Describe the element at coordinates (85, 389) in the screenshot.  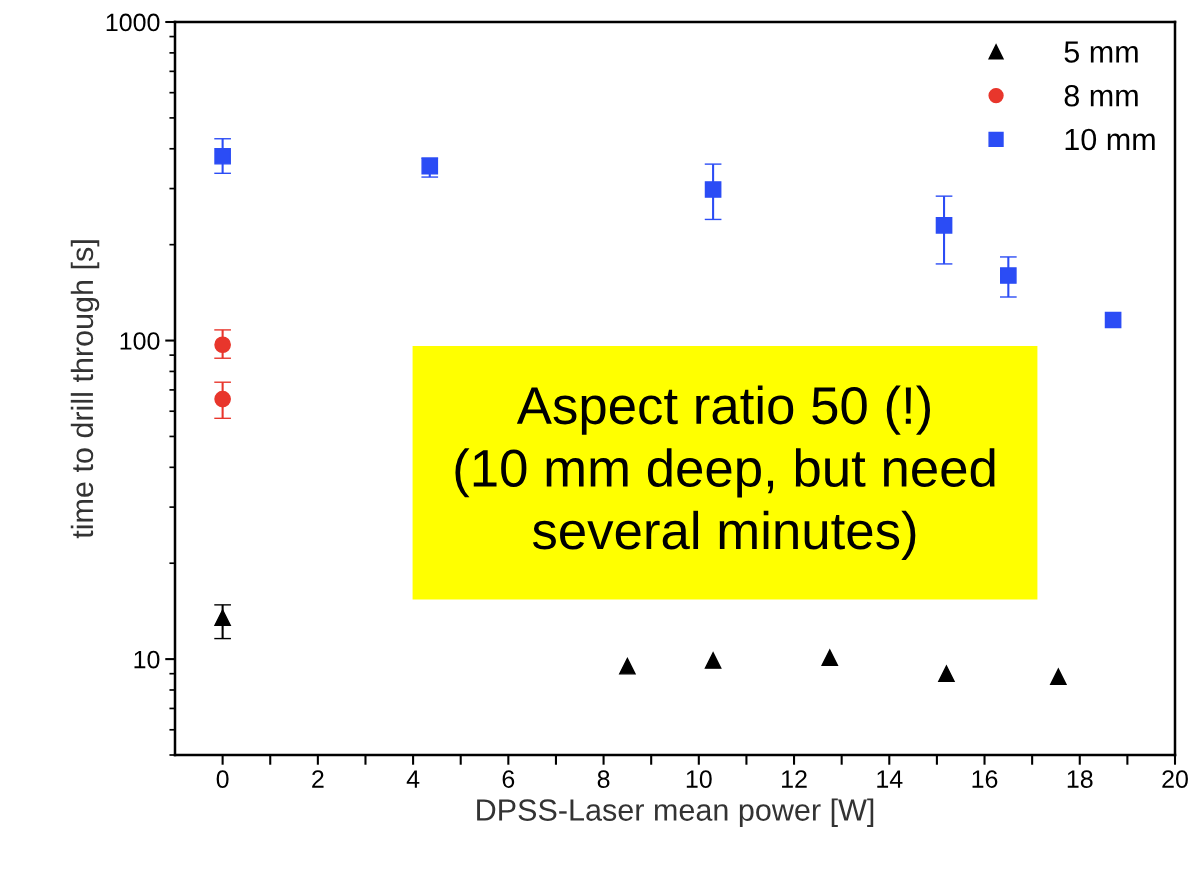
I see `y-axis-title: time to drill through [s]` at that location.